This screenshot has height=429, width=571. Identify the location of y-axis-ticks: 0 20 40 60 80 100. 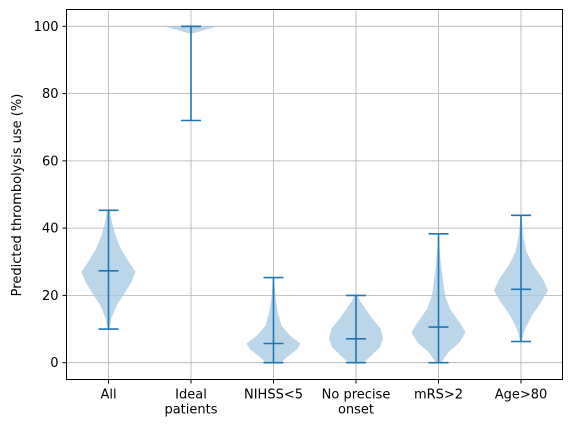
(50, 195).